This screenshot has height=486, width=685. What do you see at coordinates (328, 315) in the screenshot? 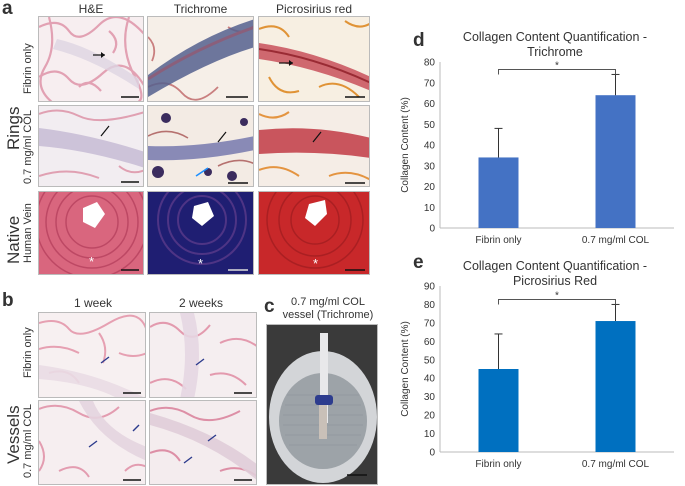
I see `panel-c-title-line2: vessel (Trichrome)` at bounding box center [328, 315].